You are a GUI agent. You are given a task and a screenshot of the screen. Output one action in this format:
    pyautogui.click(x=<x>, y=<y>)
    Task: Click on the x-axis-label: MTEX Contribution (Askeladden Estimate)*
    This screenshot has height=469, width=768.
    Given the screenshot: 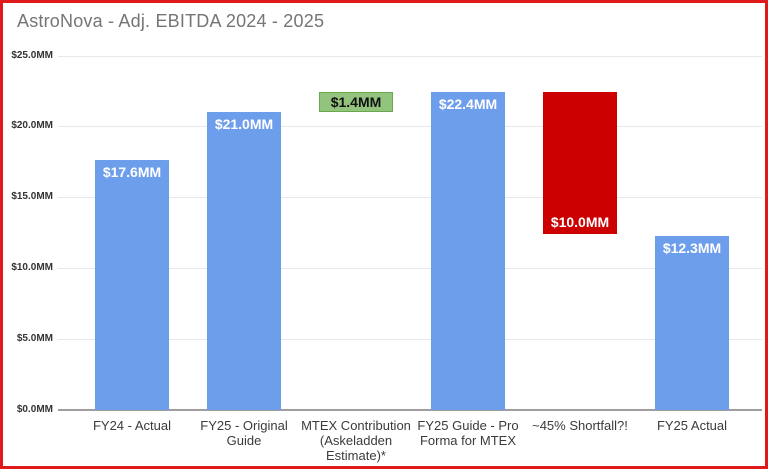 What is the action you would take?
    pyautogui.click(x=356, y=440)
    